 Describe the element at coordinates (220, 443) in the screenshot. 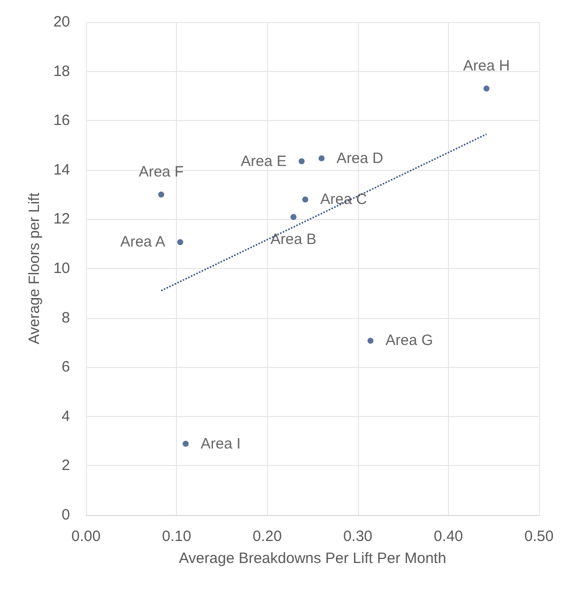

I see `annotation: Area I` at that location.